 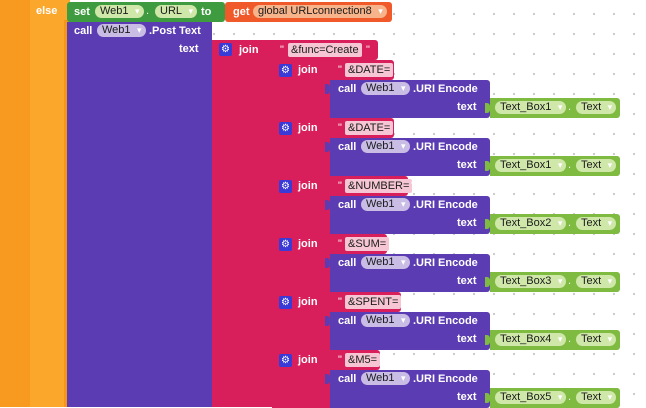 I want to click on global-variable-dropdown: global URLconnection8, so click(x=320, y=11).